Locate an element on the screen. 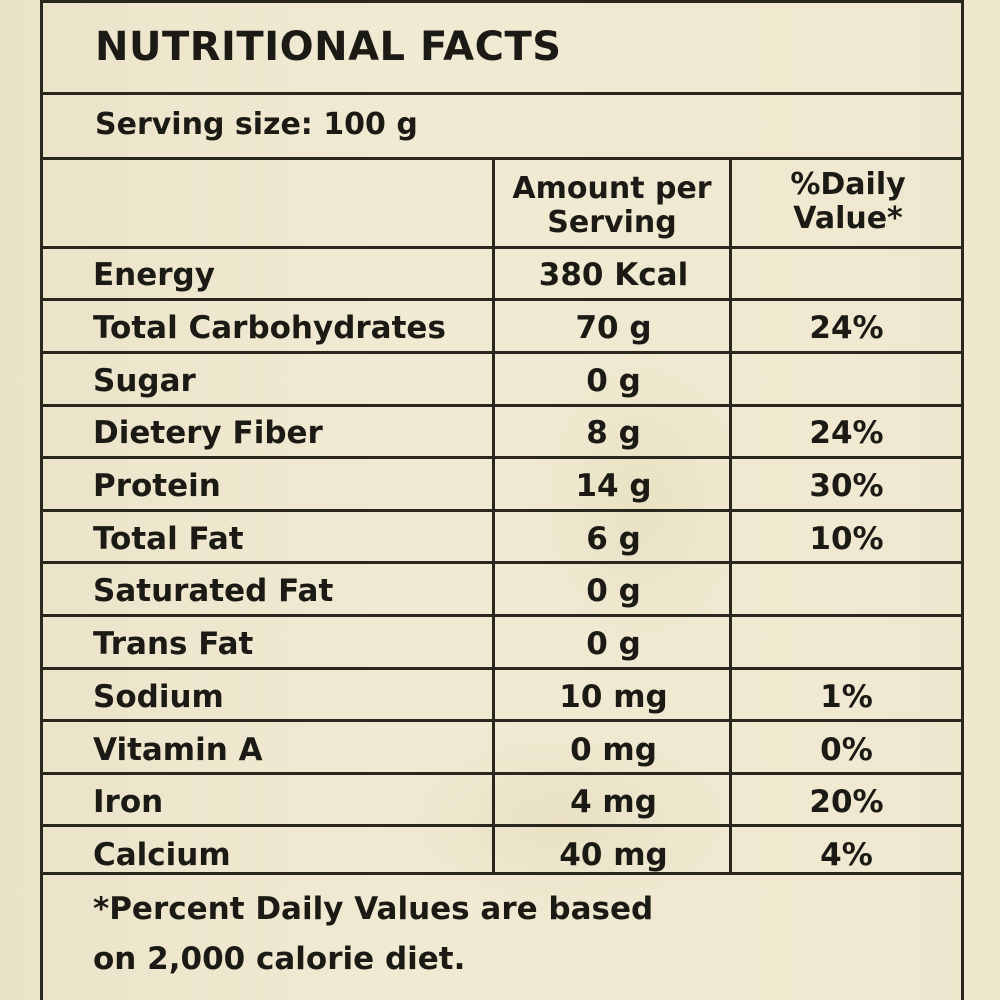 This screenshot has height=1000, width=1000. nutrient-amount: 10 mg is located at coordinates (613, 696).